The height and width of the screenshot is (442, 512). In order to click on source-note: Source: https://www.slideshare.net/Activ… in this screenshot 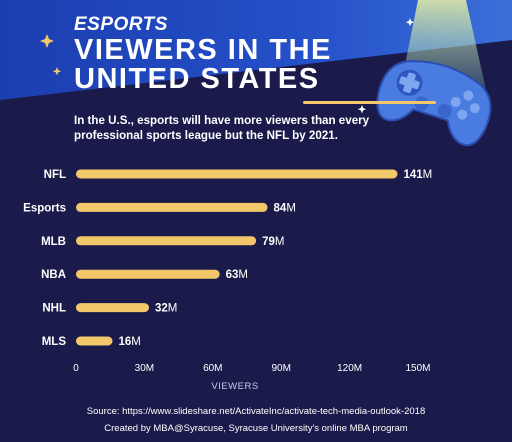, I will do `click(256, 411)`.